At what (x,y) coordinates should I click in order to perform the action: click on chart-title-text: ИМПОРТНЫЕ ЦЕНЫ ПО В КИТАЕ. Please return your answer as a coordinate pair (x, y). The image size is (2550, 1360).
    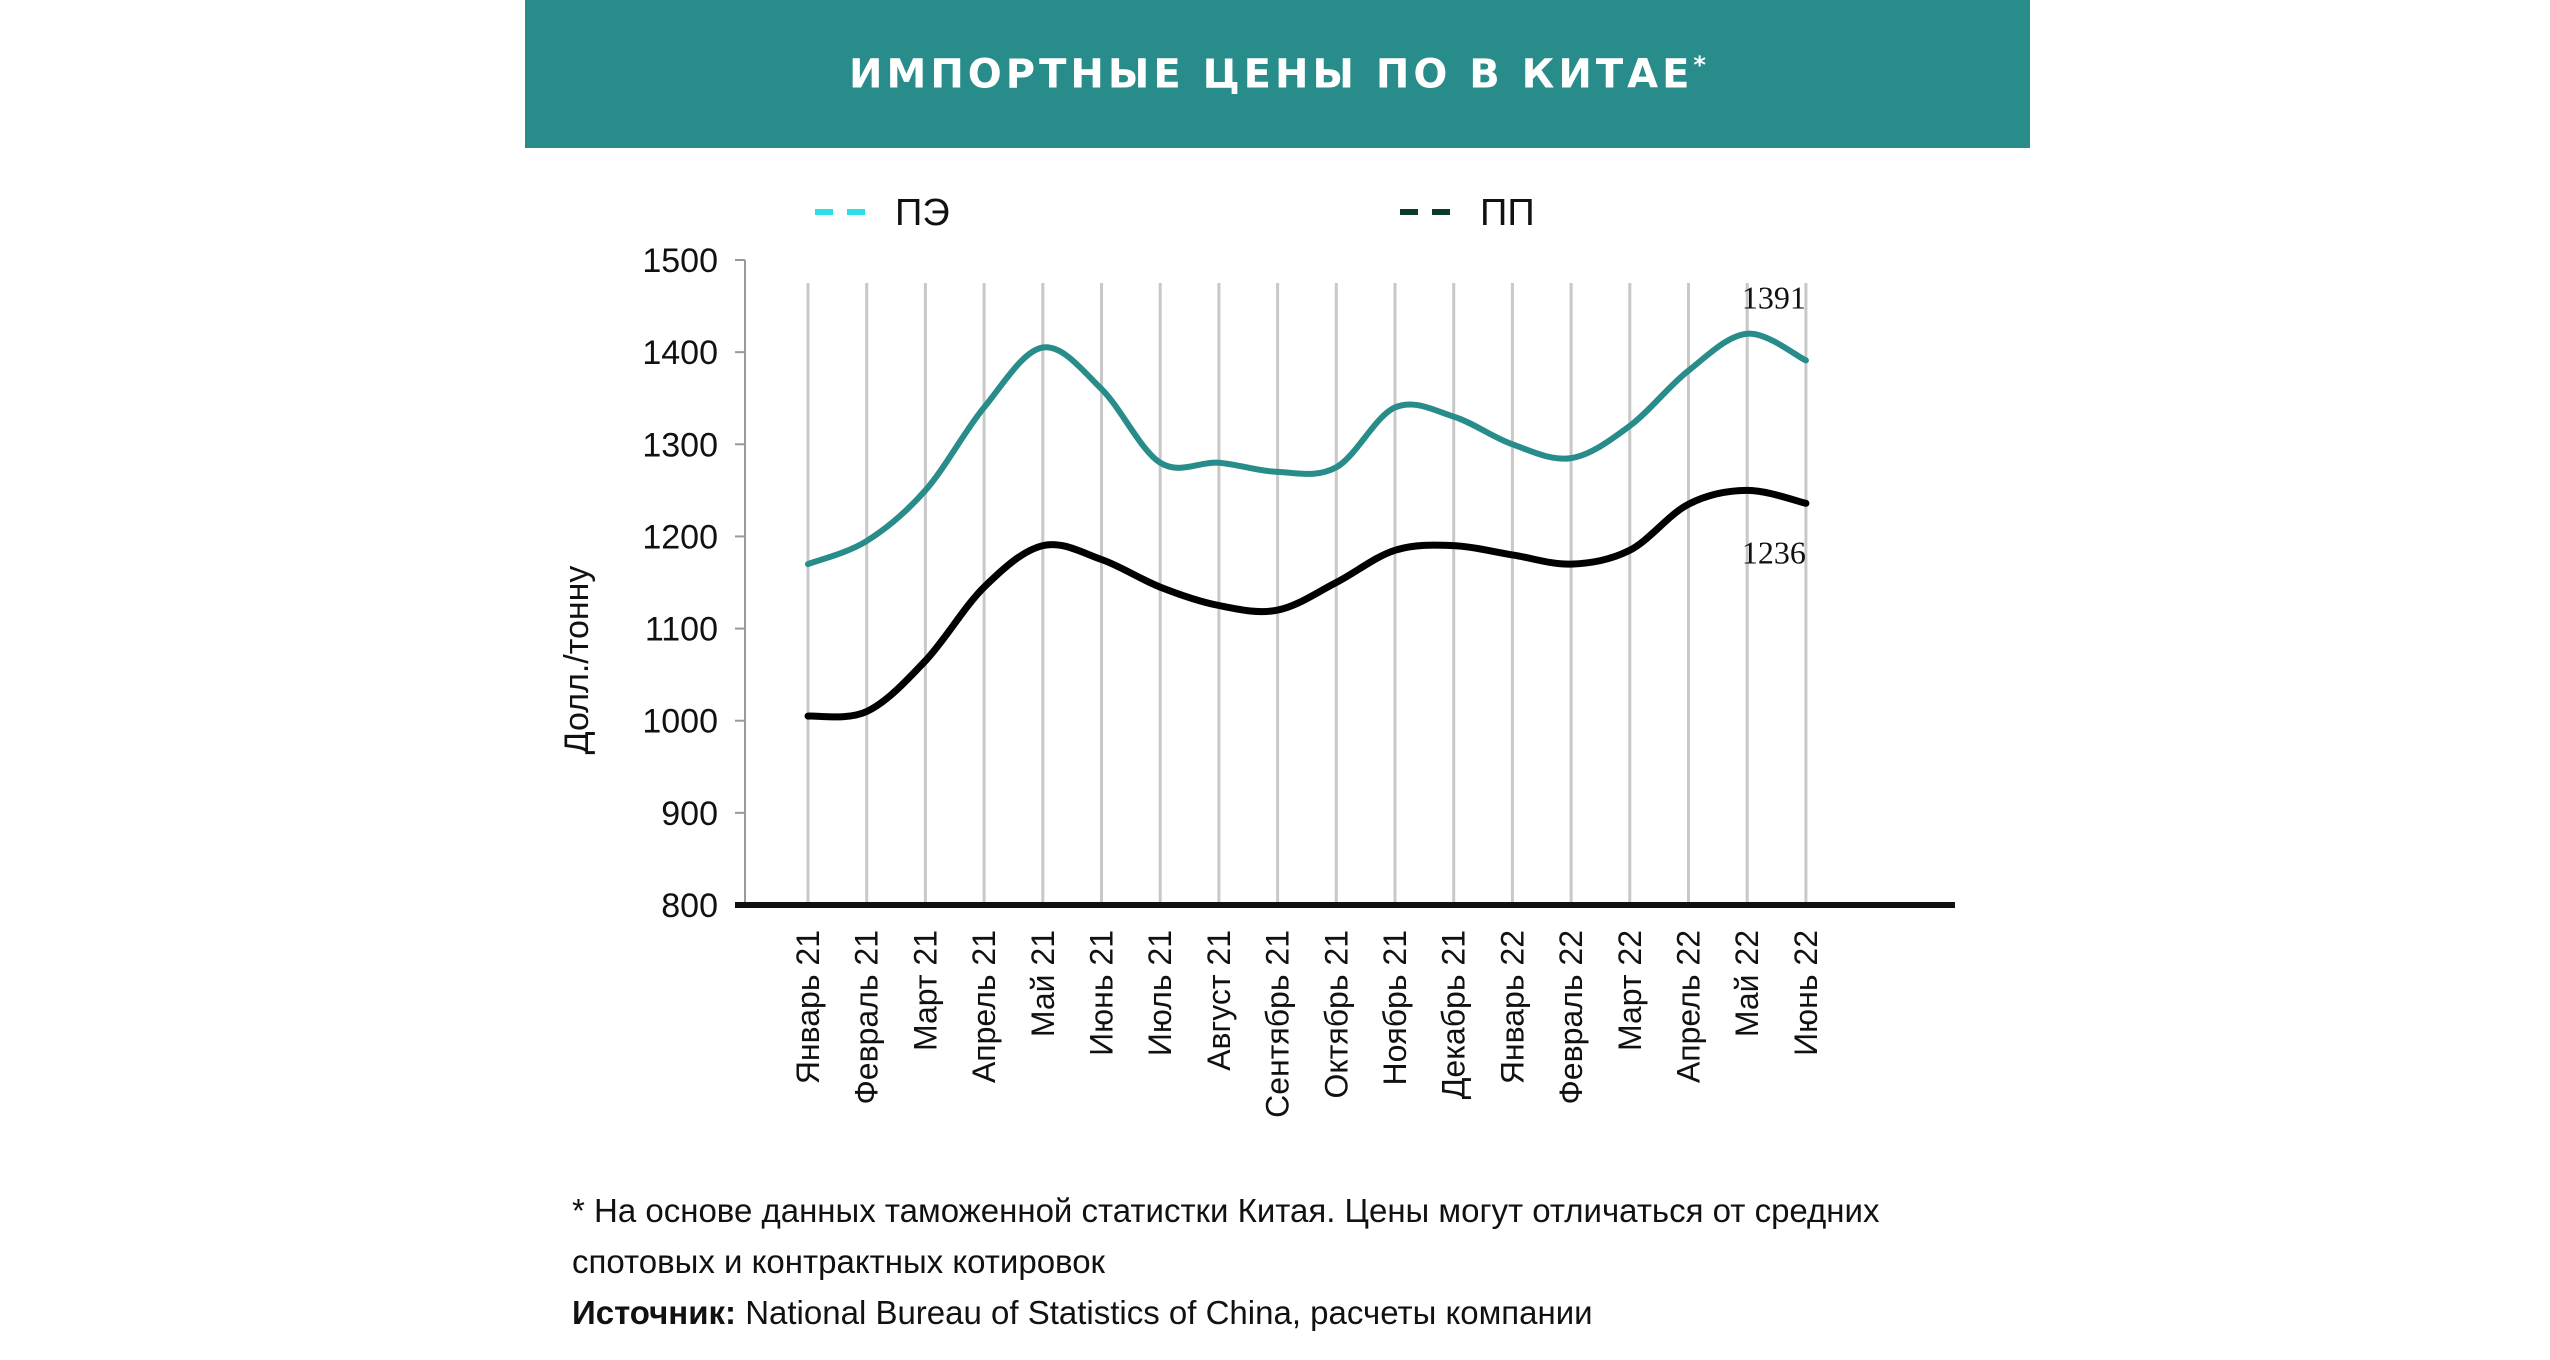
    Looking at the image, I should click on (1271, 74).